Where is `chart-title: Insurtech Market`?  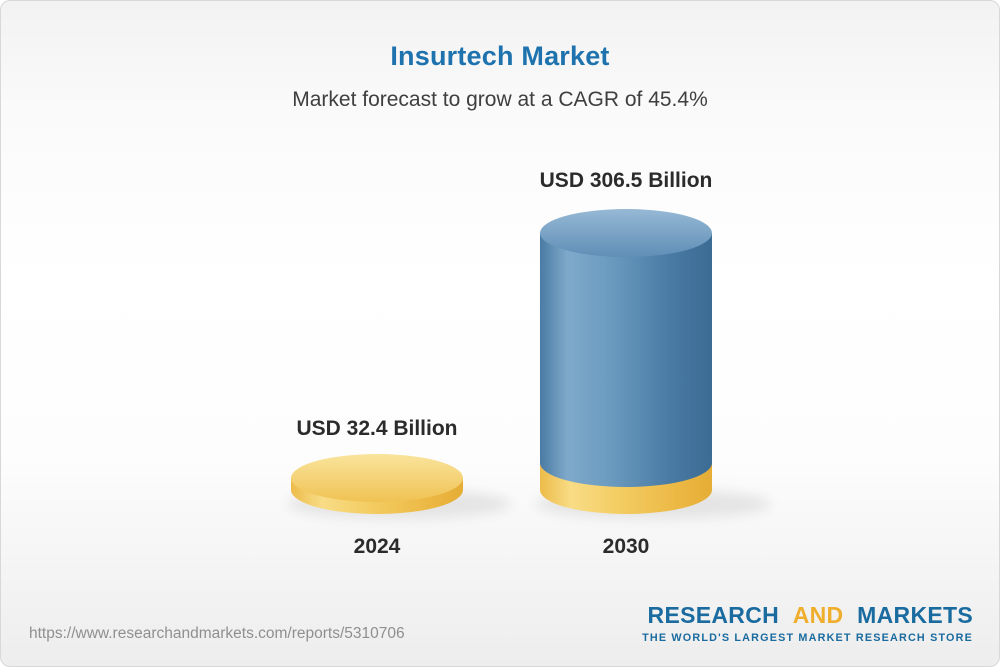
chart-title: Insurtech Market is located at coordinates (500, 56).